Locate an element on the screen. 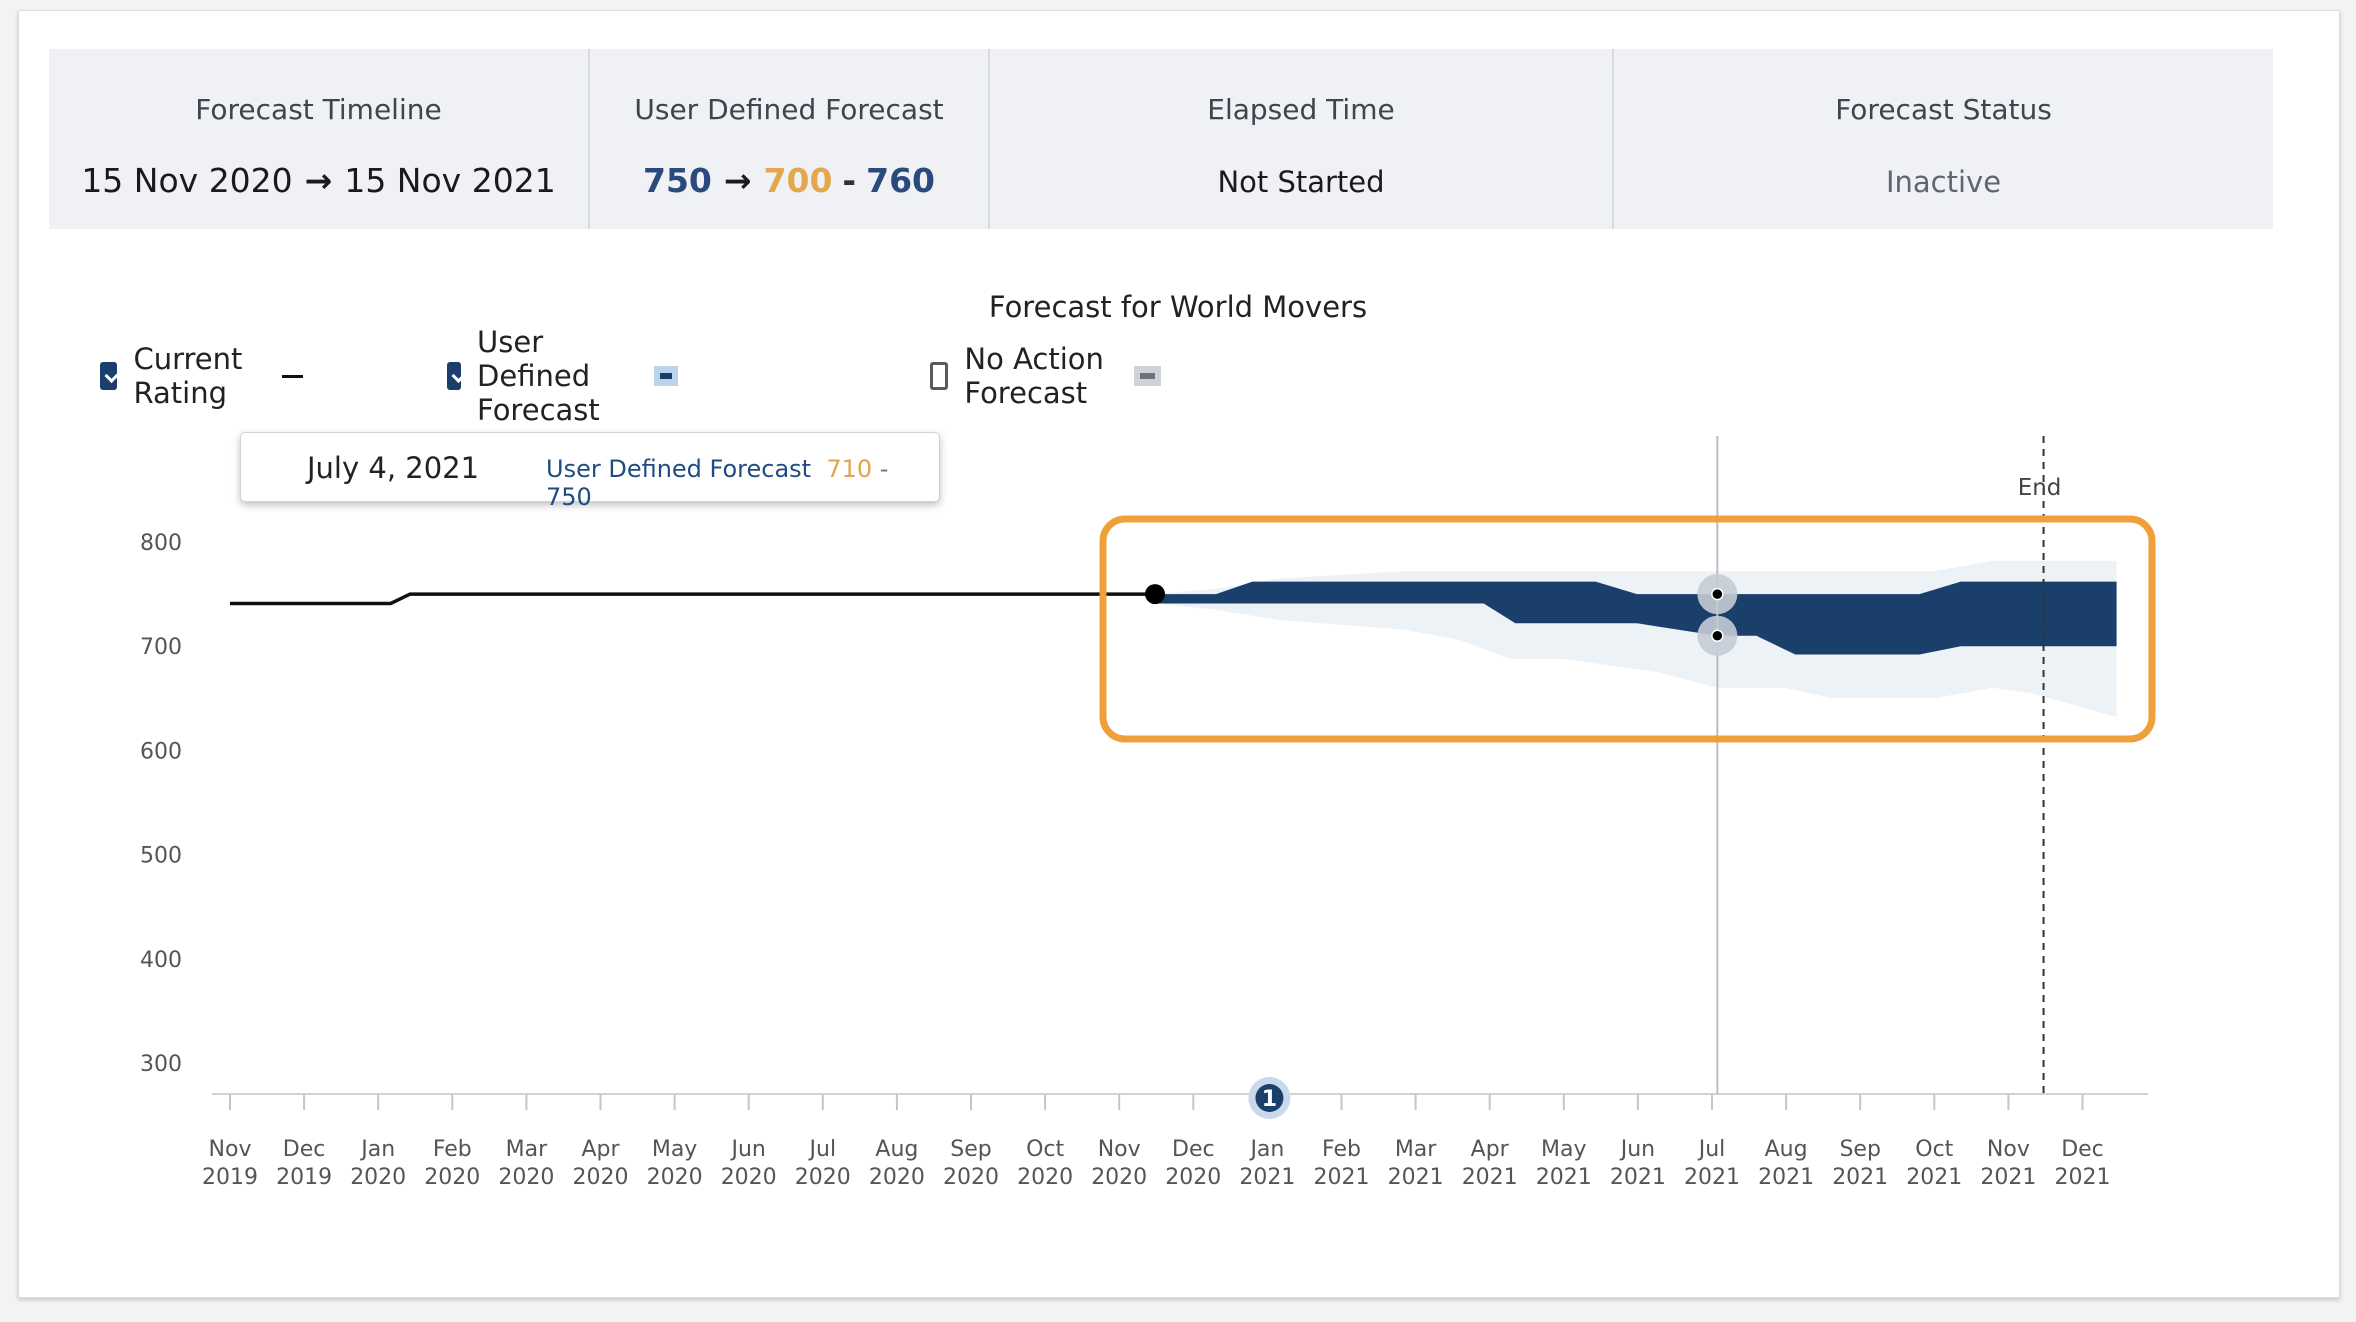 The height and width of the screenshot is (1322, 2356). x-tick-label: May is located at coordinates (1563, 1149).